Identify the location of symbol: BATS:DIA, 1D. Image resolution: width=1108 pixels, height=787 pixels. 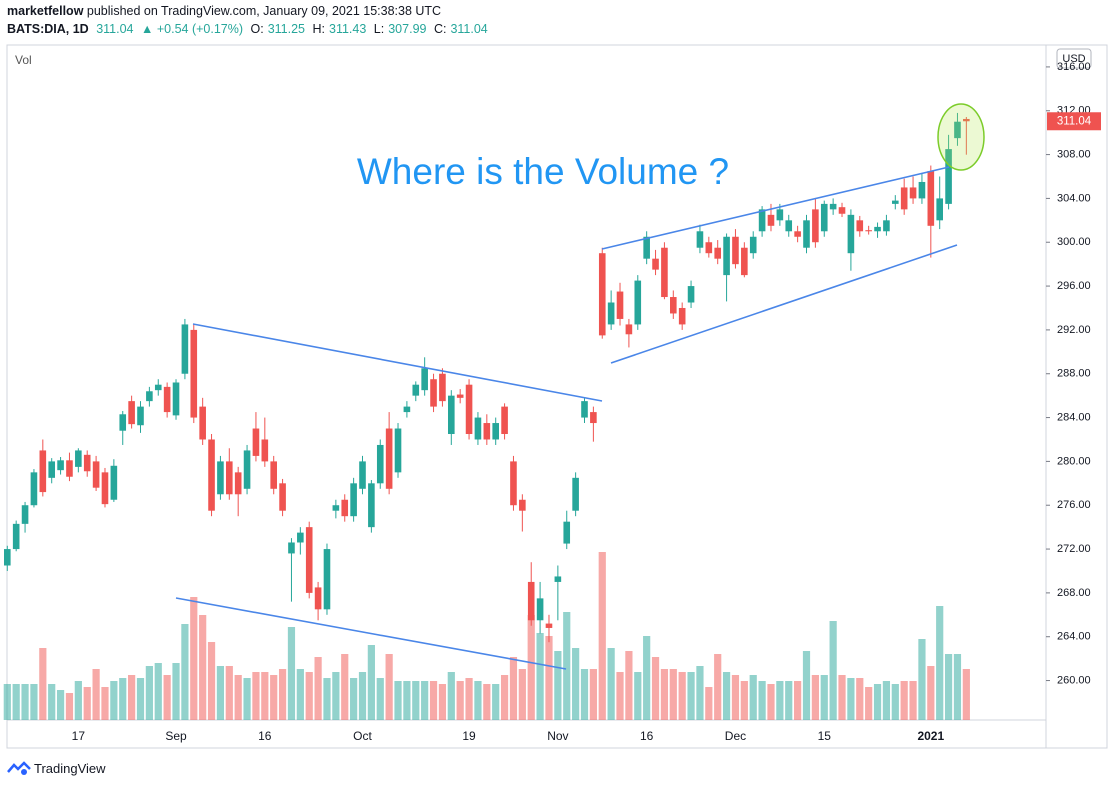
(48, 29).